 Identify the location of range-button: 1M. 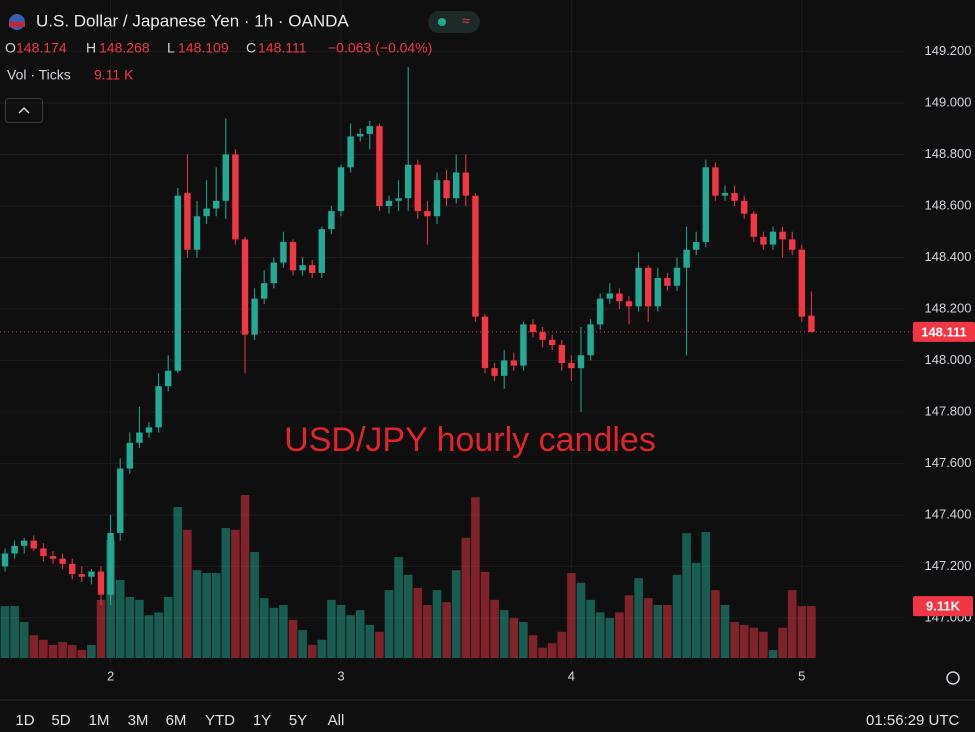
(99, 720).